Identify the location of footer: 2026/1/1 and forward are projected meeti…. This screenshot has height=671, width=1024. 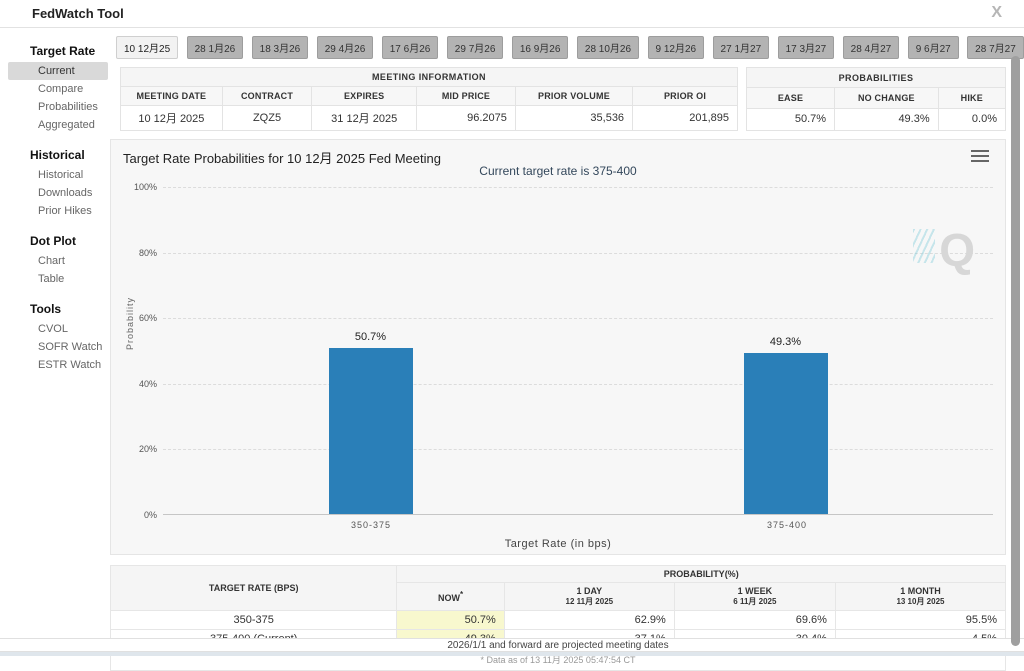
(512, 645).